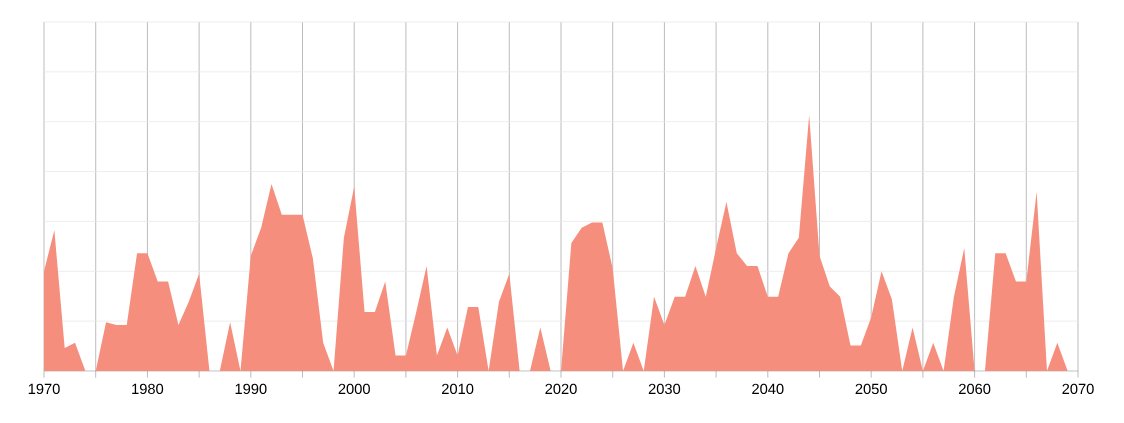 The image size is (1124, 423). I want to click on x-tick-label: 1980, so click(148, 389).